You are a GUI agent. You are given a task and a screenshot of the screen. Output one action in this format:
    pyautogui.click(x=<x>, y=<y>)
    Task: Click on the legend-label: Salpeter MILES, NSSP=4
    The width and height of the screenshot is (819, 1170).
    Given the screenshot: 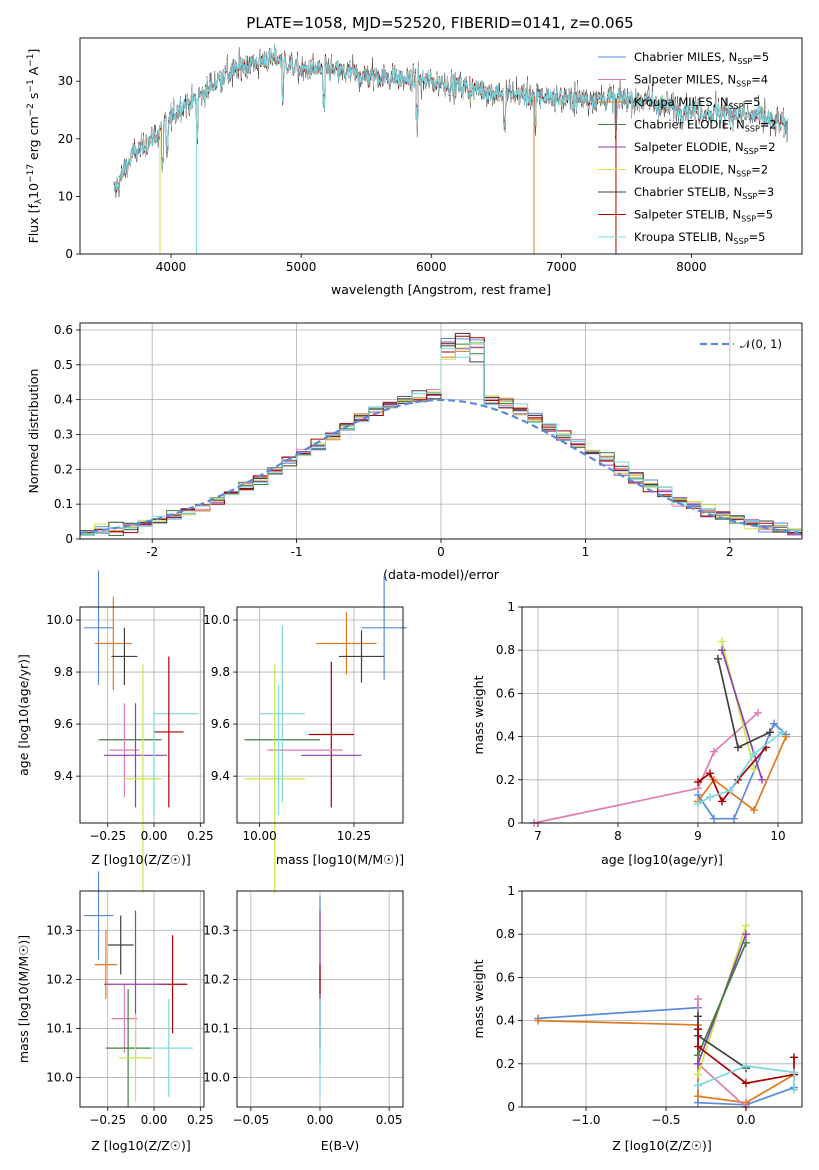 What is the action you would take?
    pyautogui.click(x=701, y=81)
    